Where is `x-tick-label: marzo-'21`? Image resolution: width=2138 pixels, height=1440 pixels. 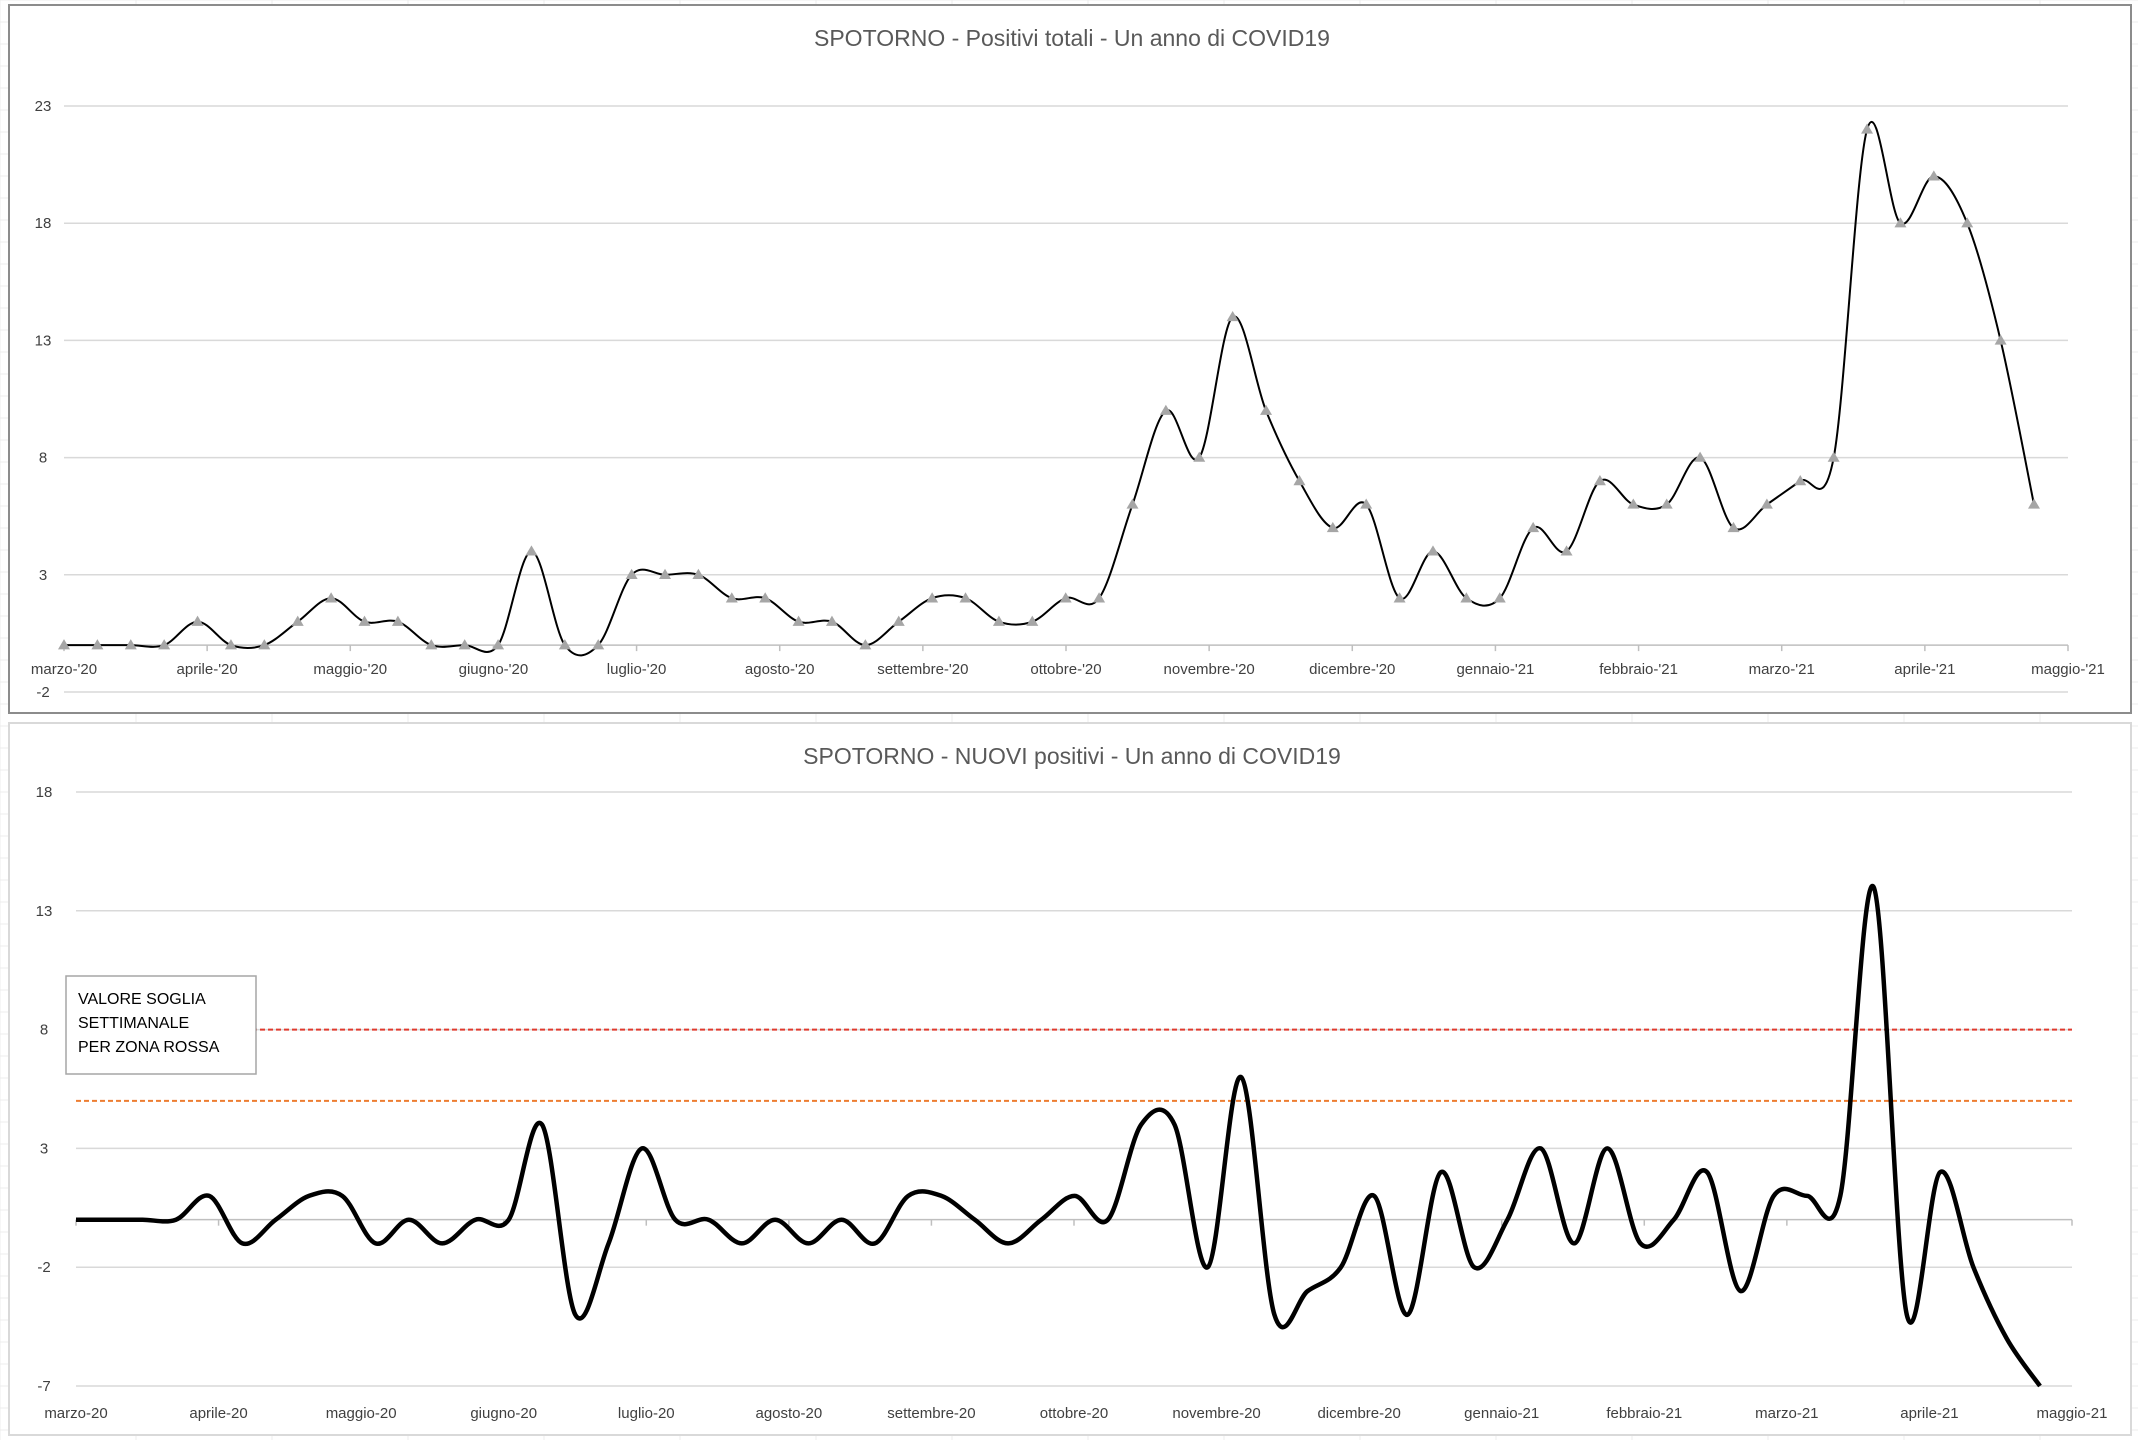
x-tick-label: marzo-'21 is located at coordinates (1782, 669).